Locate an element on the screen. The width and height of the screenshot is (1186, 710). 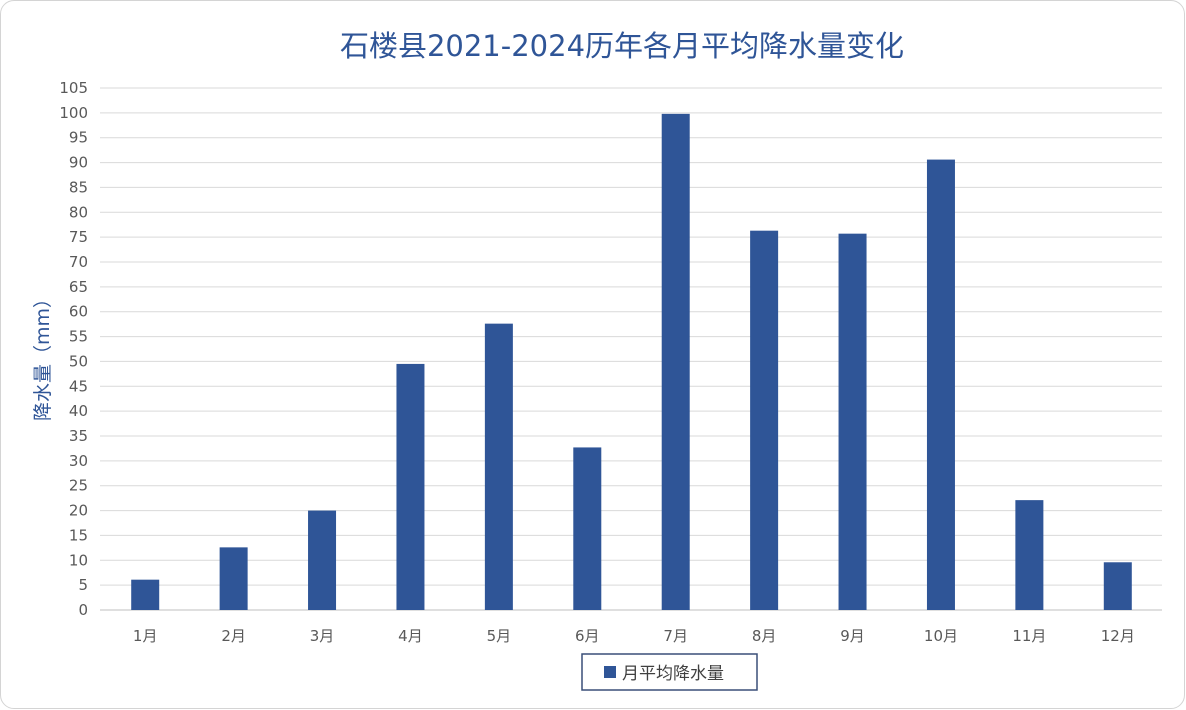
x-tick-label: 6月 is located at coordinates (587, 636).